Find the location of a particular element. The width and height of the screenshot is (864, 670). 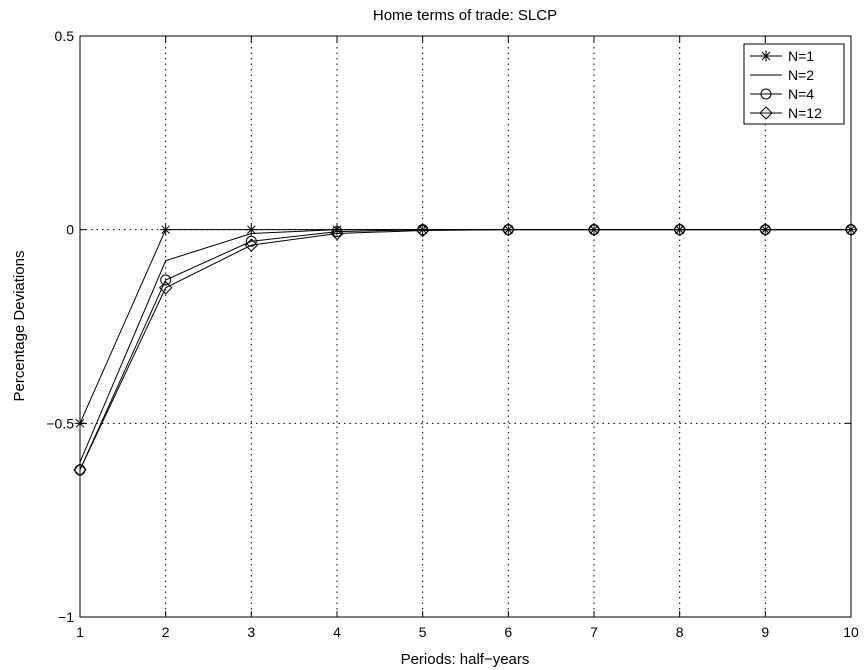

y-tick-label: 0.5 is located at coordinates (65, 36).